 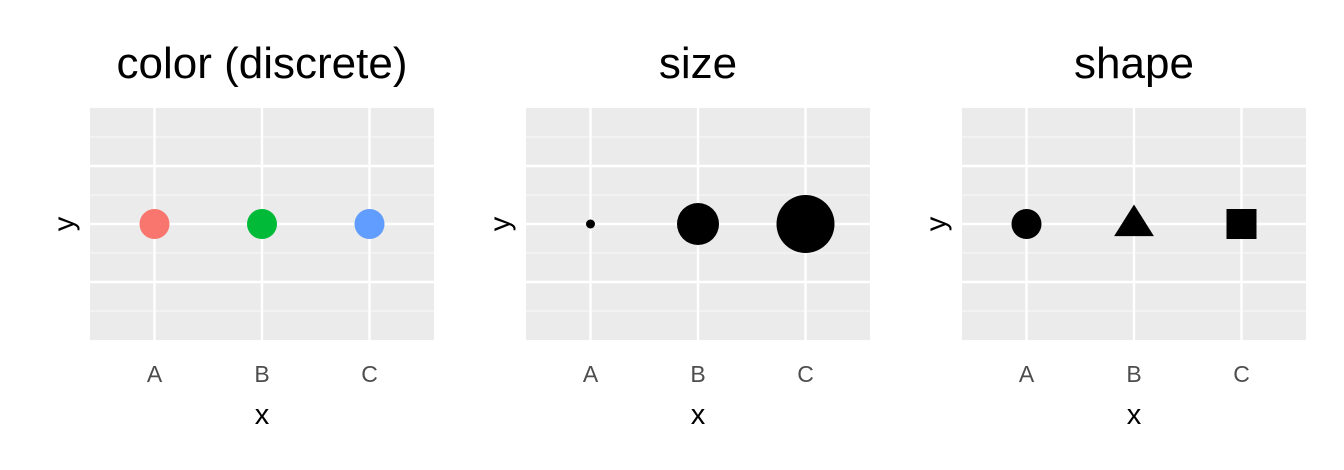 What do you see at coordinates (698, 63) in the screenshot?
I see `panel-title: size` at bounding box center [698, 63].